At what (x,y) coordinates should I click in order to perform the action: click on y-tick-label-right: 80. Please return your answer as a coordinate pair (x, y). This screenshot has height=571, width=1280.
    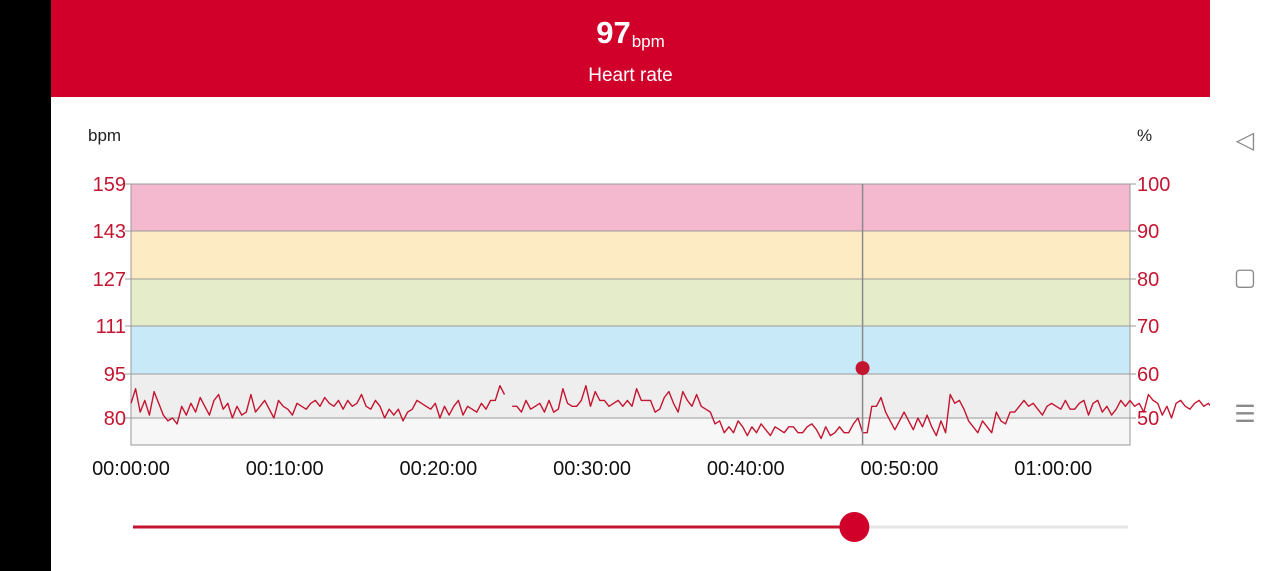
    Looking at the image, I should click on (1148, 280).